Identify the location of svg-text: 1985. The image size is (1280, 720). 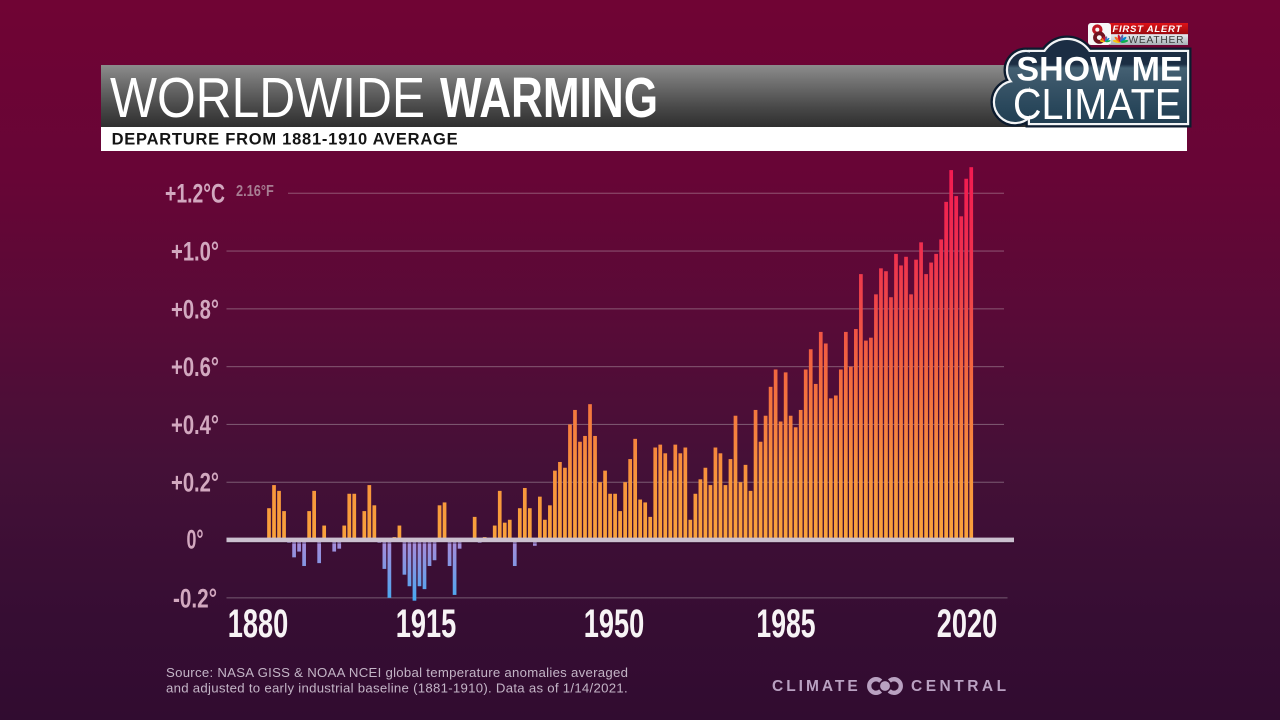
(785, 624).